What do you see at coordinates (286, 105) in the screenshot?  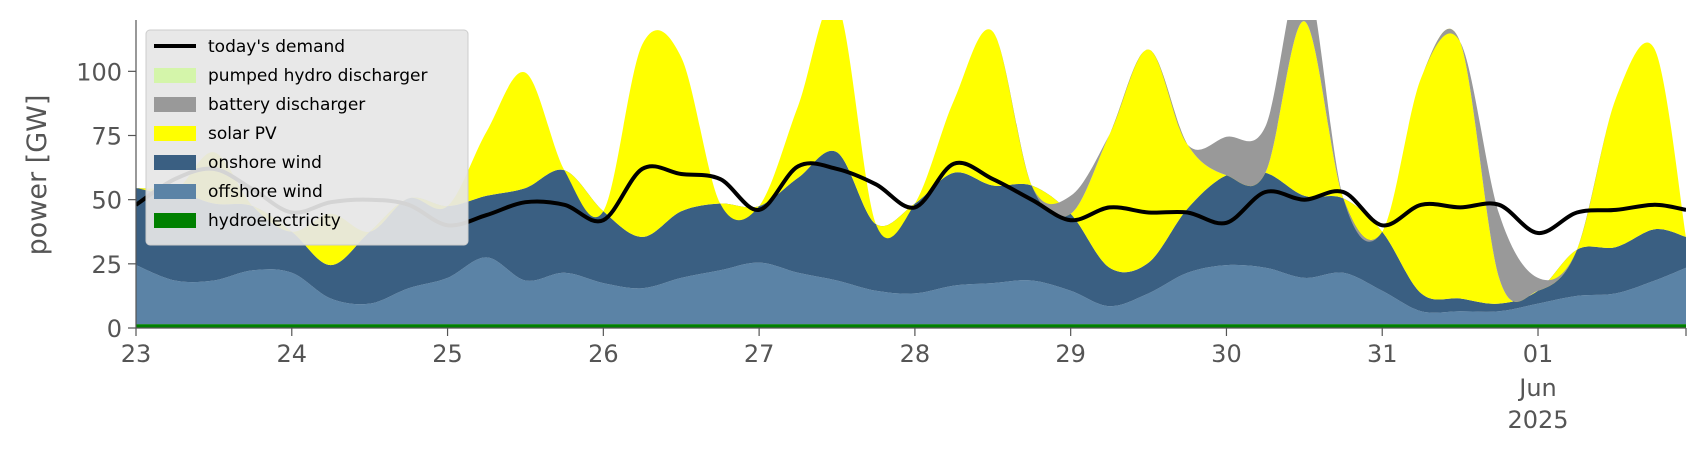 I see `legend-label-battery-discharger: battery discharger` at bounding box center [286, 105].